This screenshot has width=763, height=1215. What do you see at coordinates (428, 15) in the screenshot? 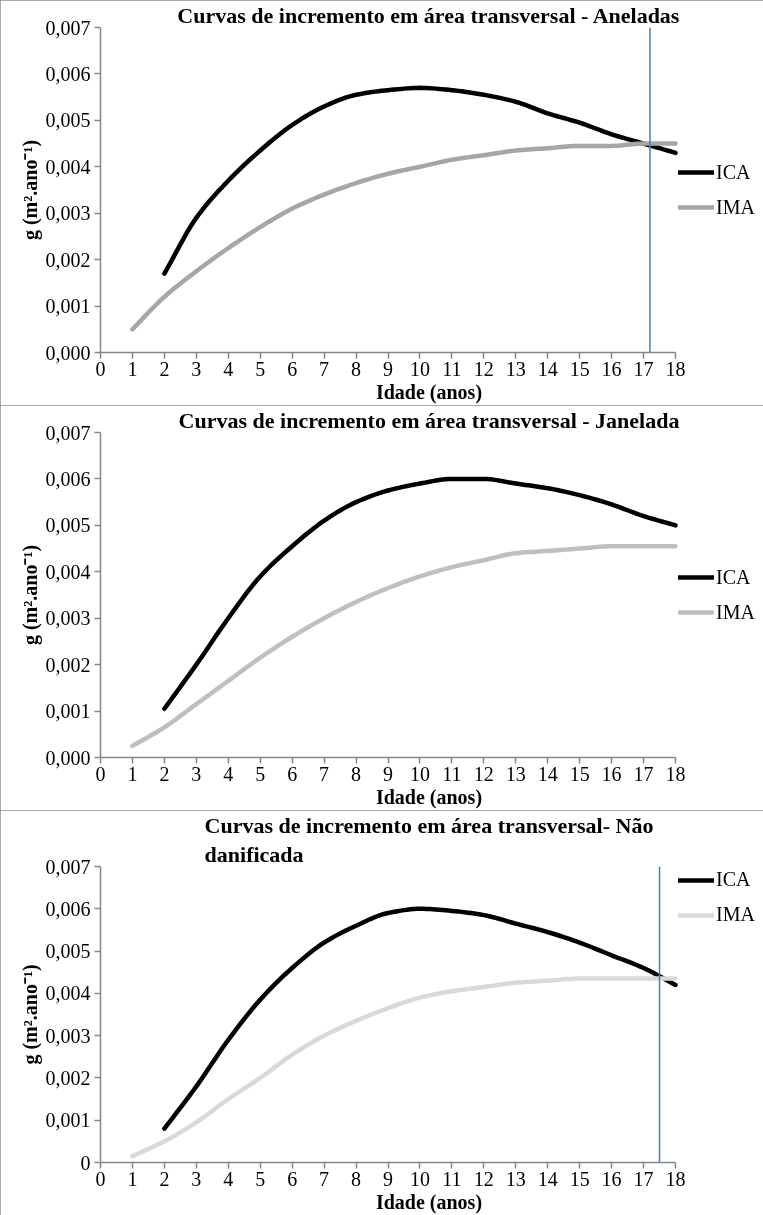
I see `chart-title: Curvas de incremento em área transversal - Aneladas` at bounding box center [428, 15].